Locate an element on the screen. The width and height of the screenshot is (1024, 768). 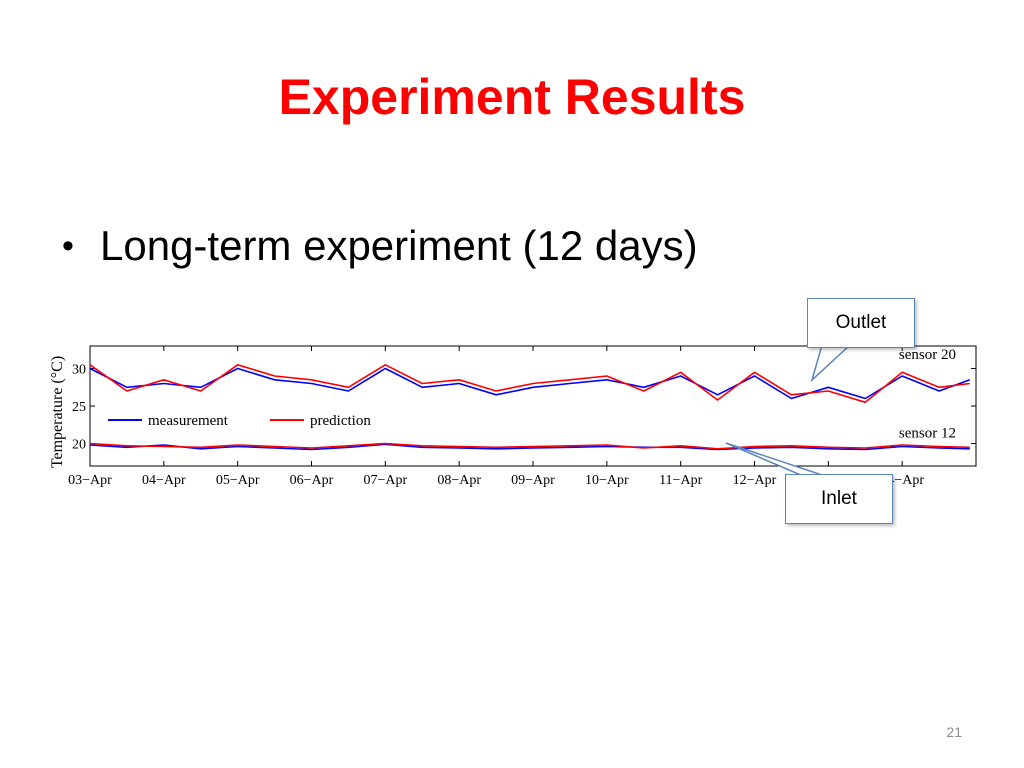
x-tick-label: 07−Apr is located at coordinates (385, 480).